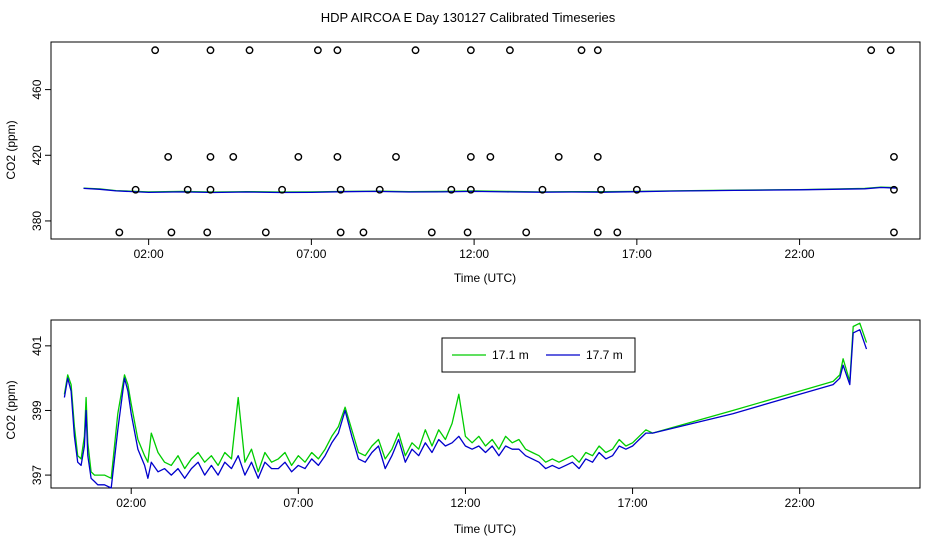 The width and height of the screenshot is (936, 540). What do you see at coordinates (37, 475) in the screenshot?
I see `bottom-y-tick-label: 397` at bounding box center [37, 475].